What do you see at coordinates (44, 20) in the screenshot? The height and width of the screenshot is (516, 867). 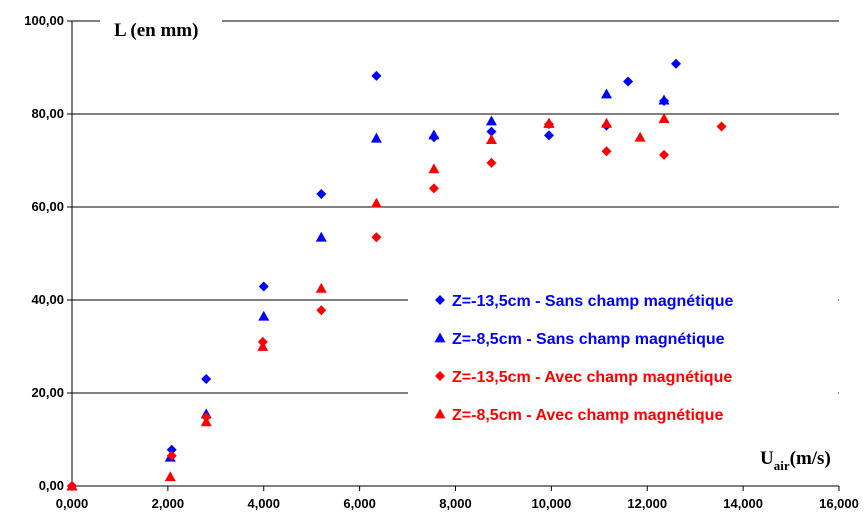 I see `y-tick-label: 100,00` at bounding box center [44, 20].